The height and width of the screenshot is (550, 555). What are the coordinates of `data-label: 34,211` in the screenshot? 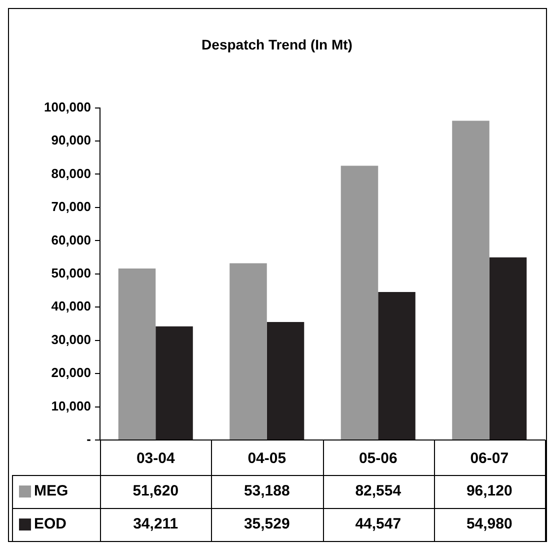 It's located at (155, 524).